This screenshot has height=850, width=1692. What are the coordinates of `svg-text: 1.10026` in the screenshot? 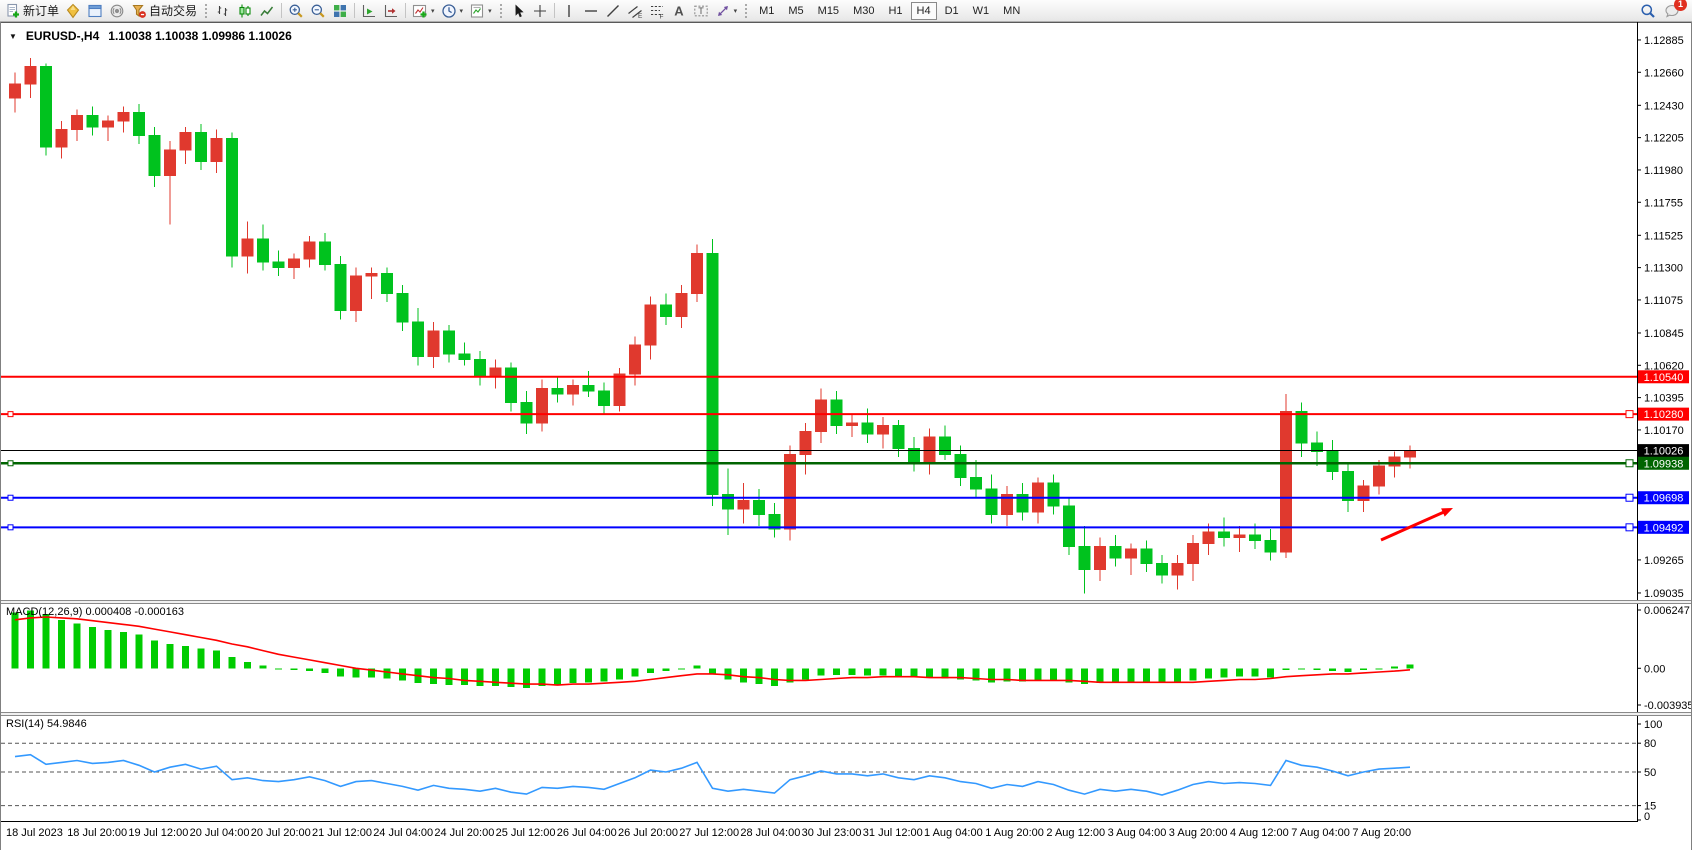 It's located at (1664, 452).